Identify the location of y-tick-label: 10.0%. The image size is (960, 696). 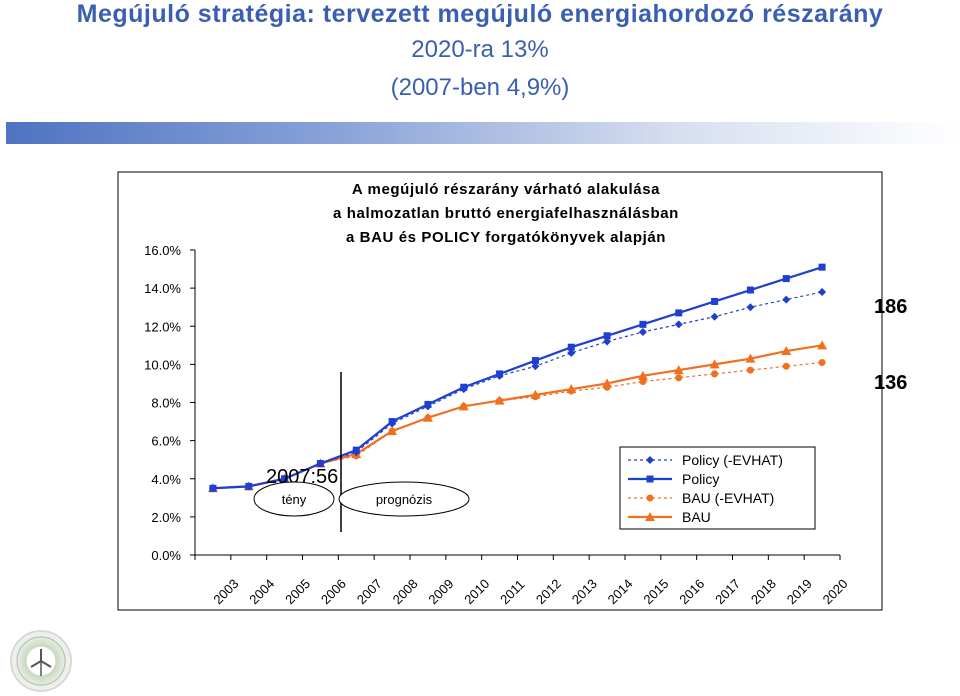
(162, 364).